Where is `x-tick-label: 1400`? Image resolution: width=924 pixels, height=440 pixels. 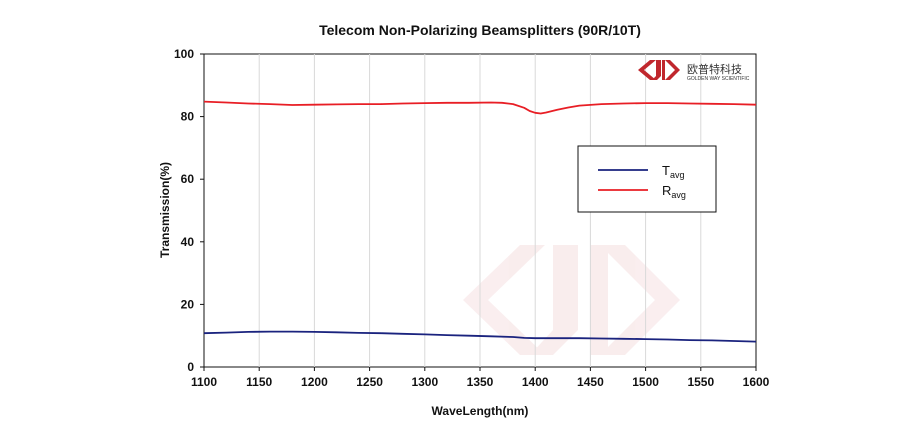
x-tick-label: 1400 is located at coordinates (535, 382).